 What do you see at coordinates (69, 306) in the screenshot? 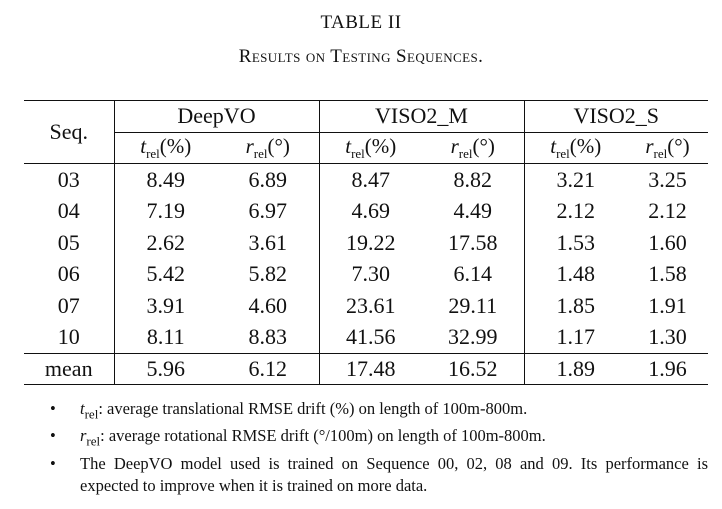
I see `seq-cell: 07` at bounding box center [69, 306].